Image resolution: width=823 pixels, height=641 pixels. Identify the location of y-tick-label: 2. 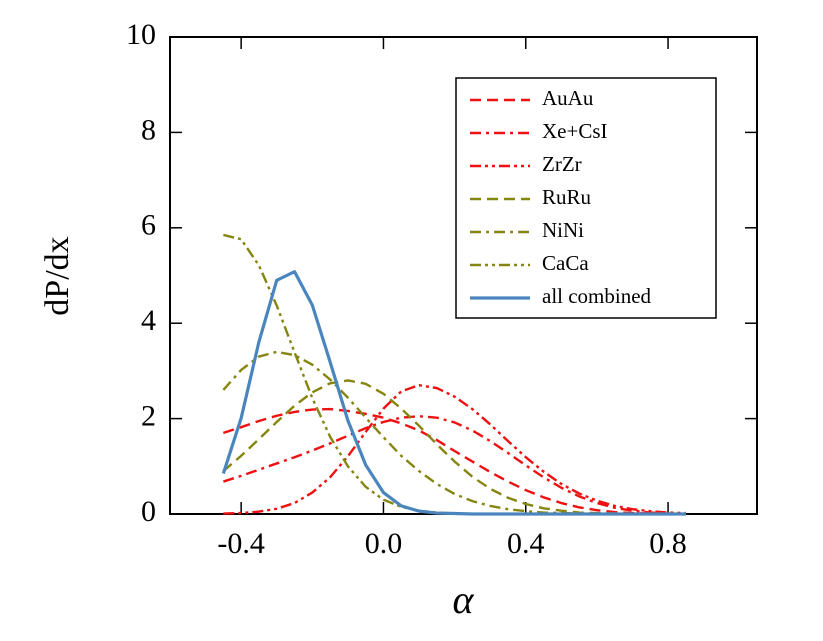
(148, 415).